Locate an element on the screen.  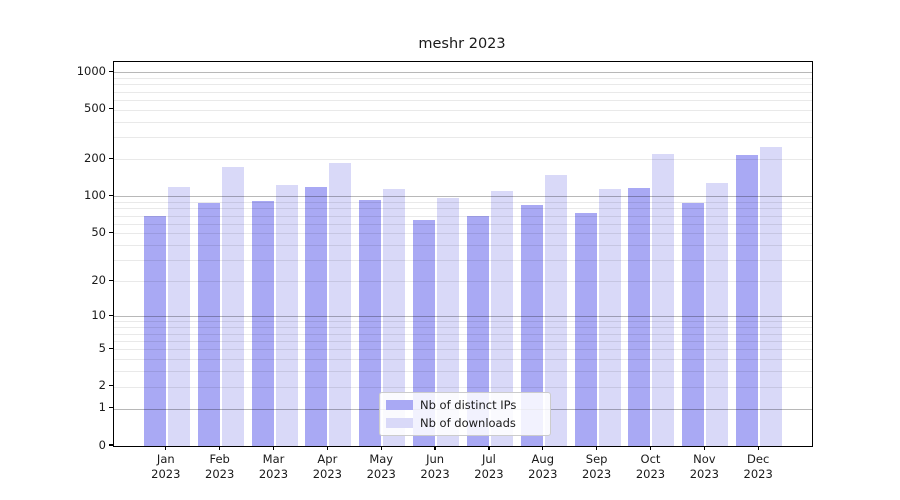
x-tick-mark-dec-2023 is located at coordinates (758, 448).